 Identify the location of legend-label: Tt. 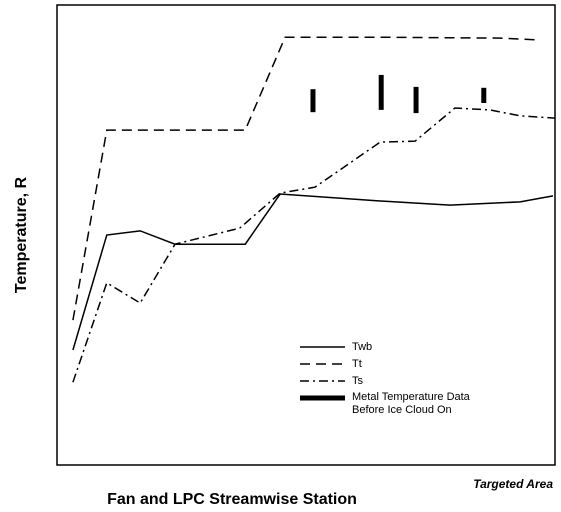
(357, 364).